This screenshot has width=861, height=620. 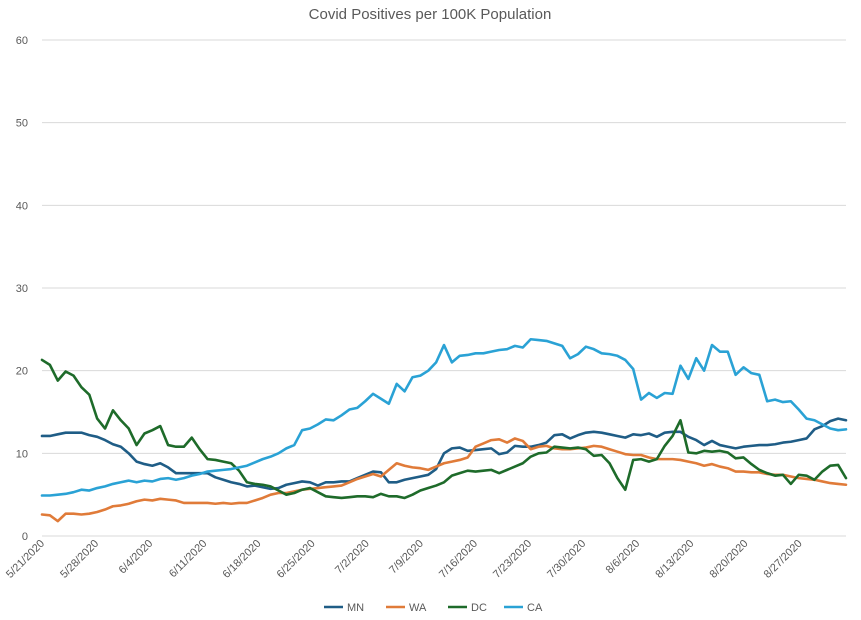 What do you see at coordinates (444, 454) in the screenshot?
I see `series-line-mn` at bounding box center [444, 454].